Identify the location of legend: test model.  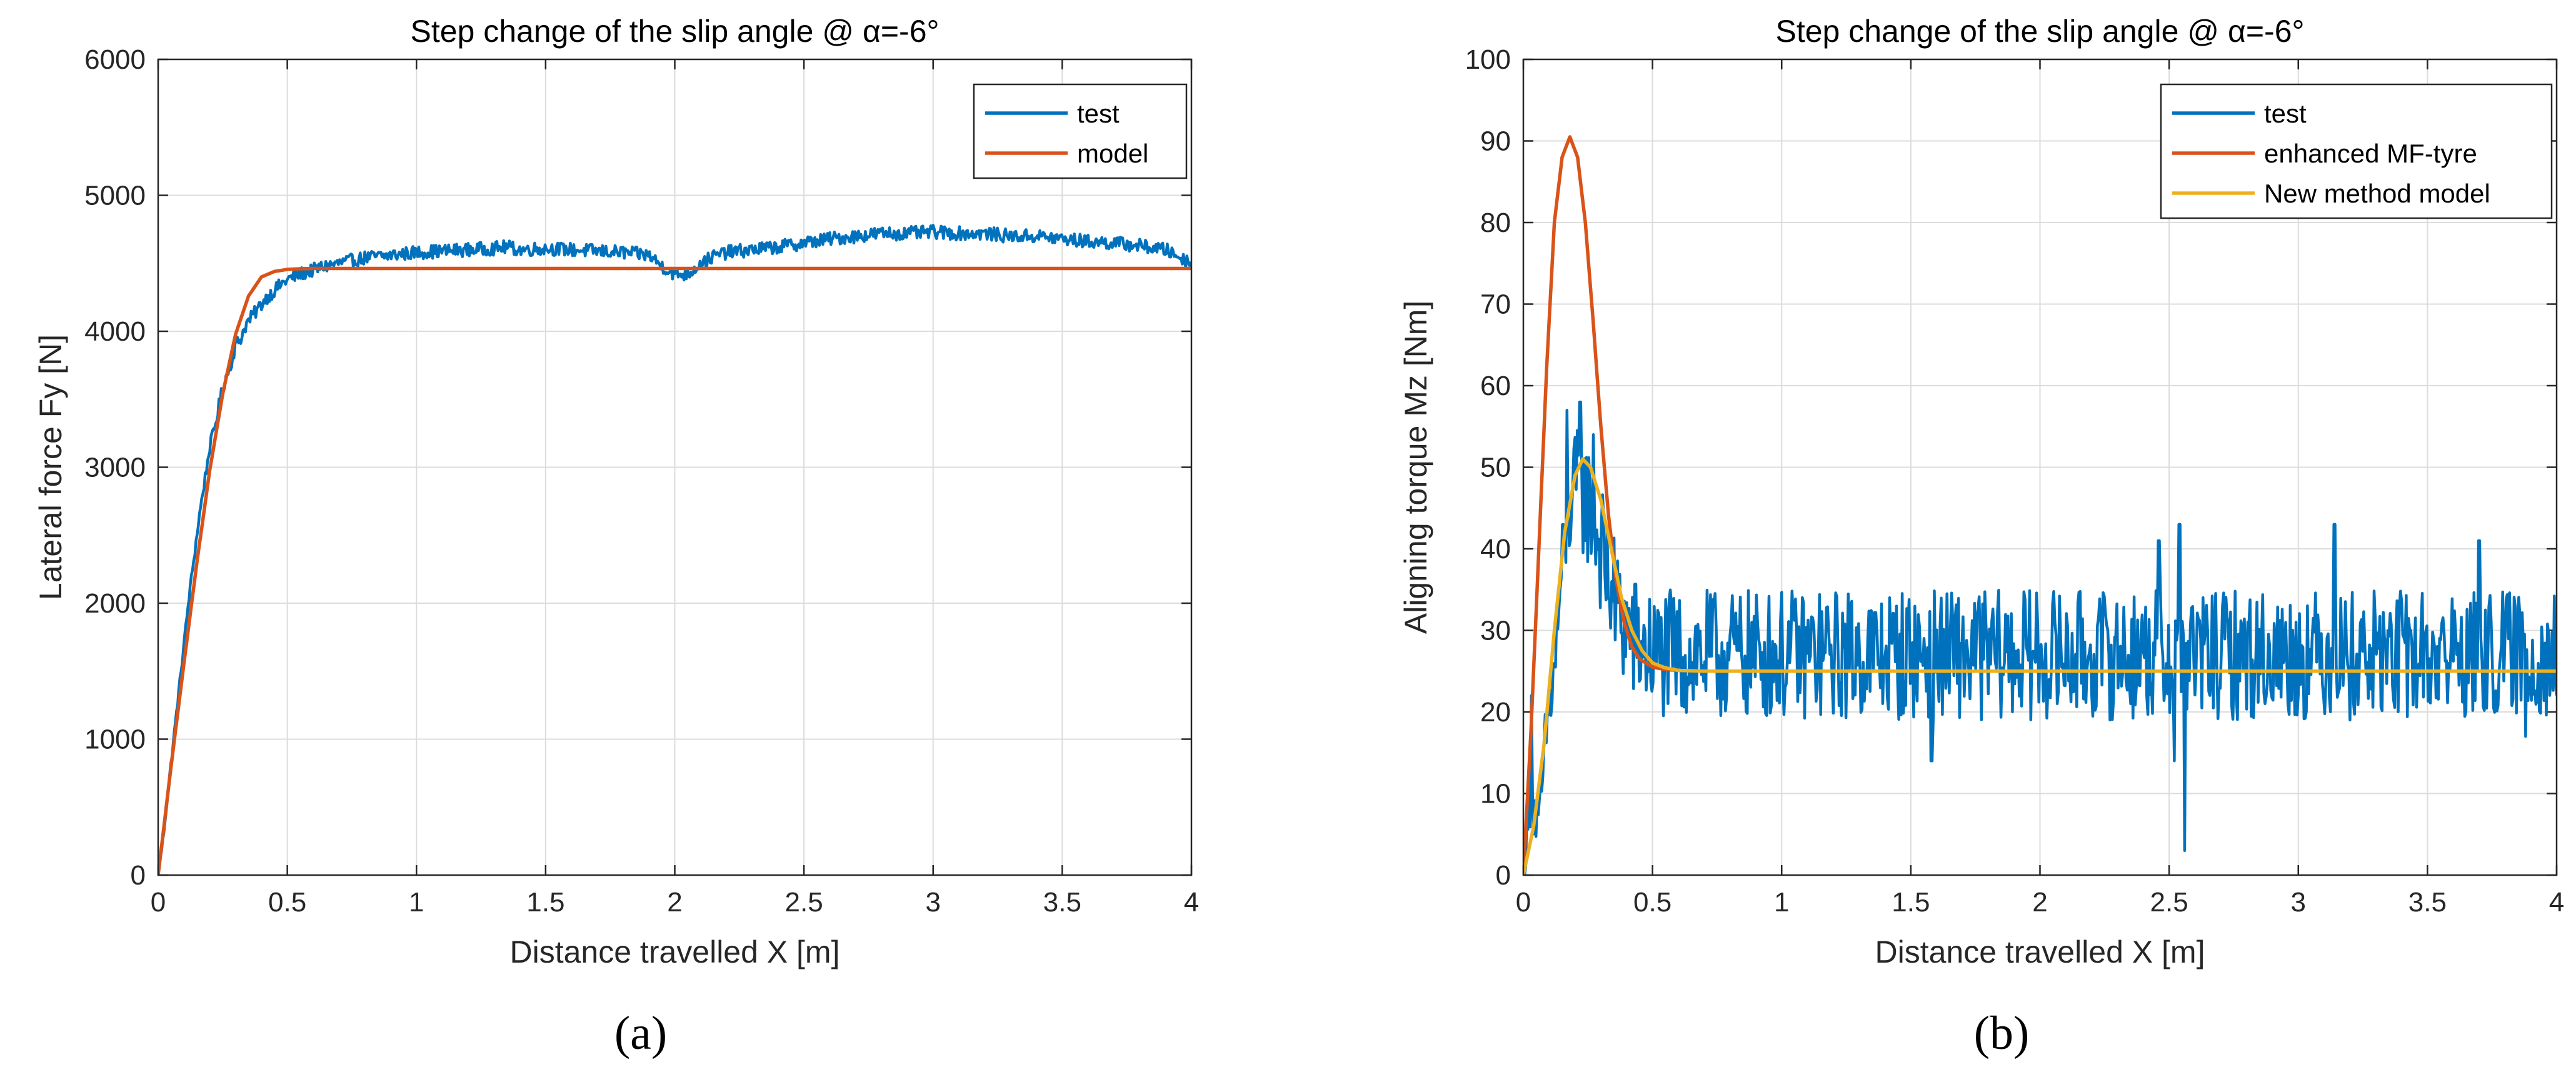
(1080, 131).